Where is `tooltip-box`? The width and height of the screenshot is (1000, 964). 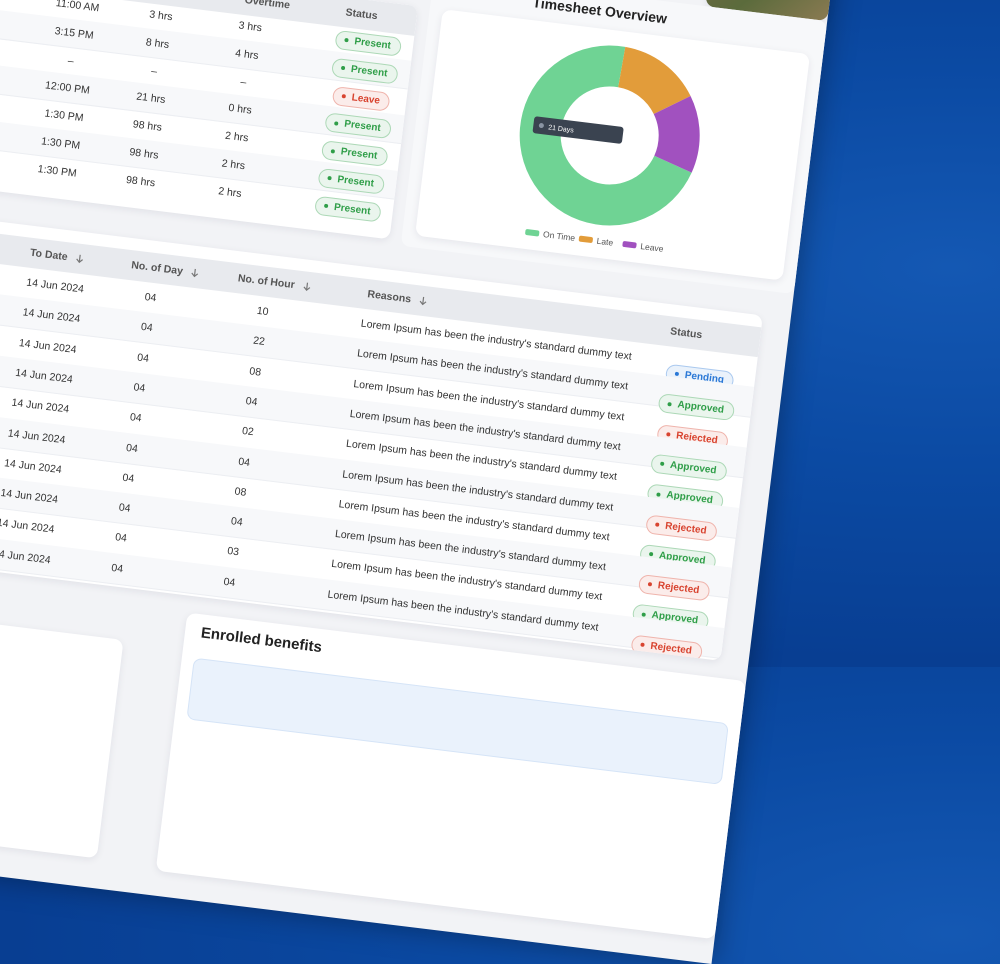 tooltip-box is located at coordinates (578, 130).